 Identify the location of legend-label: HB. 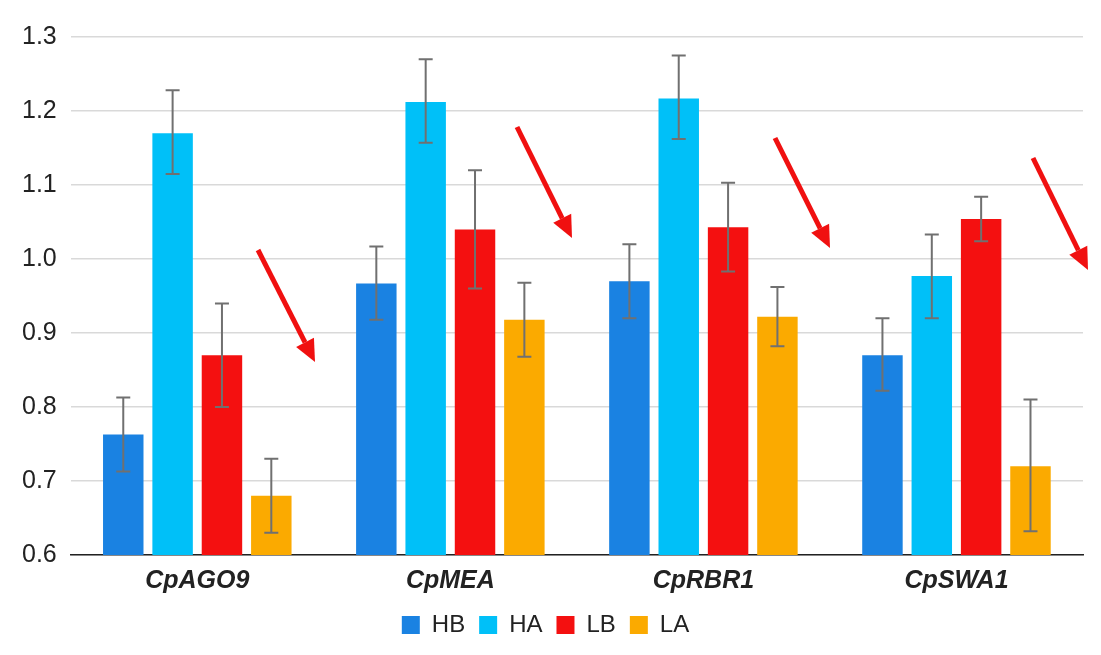
(448, 623).